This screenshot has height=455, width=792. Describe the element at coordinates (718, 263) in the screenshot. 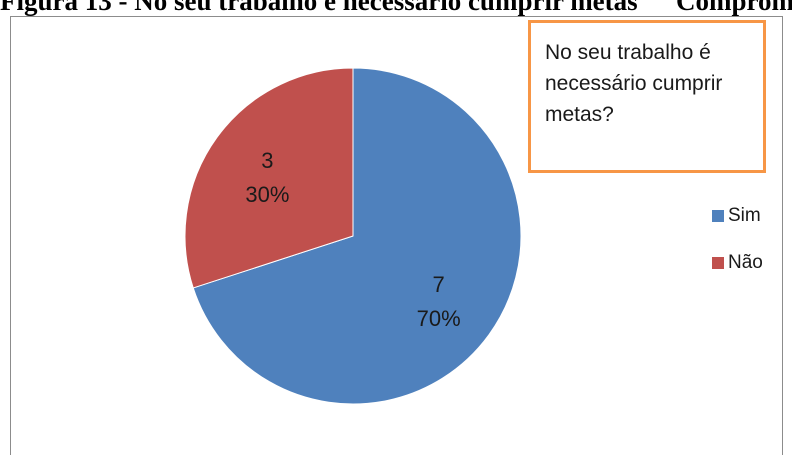

I see `legend-swatch-nao` at that location.